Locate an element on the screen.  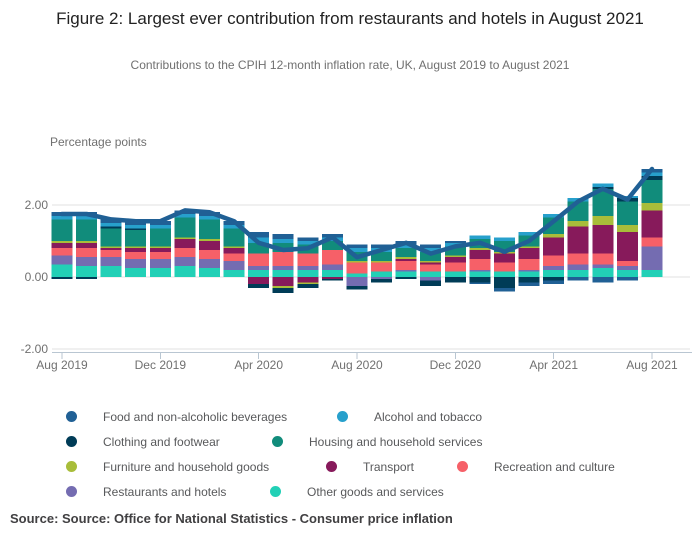
x-tick-label: Aug 2020 is located at coordinates (357, 365).